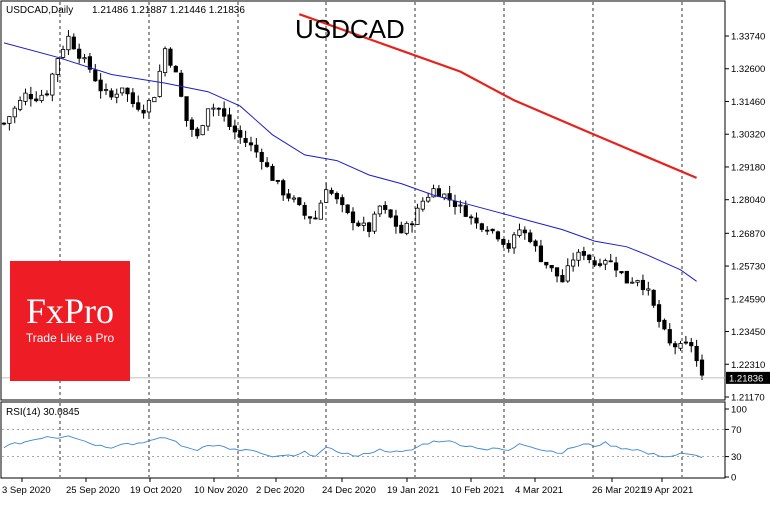 The width and height of the screenshot is (770, 505). I want to click on time-tick-label: 4 Mar 2021, so click(539, 490).